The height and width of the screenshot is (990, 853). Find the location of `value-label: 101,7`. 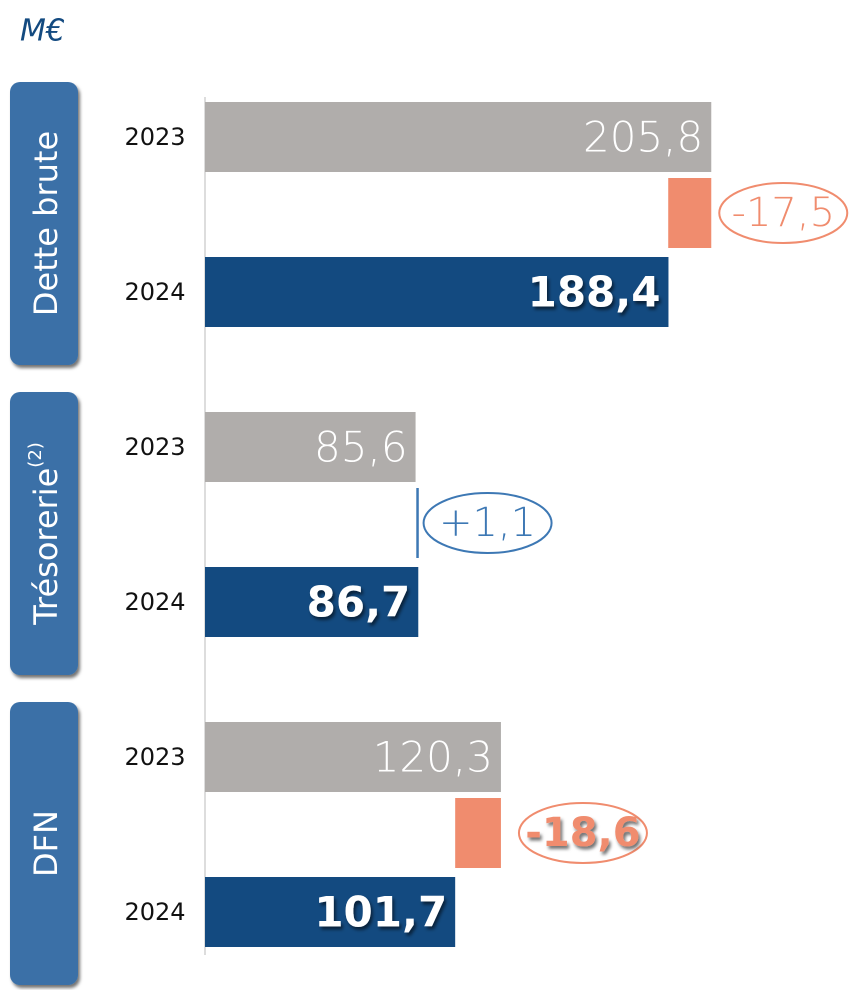

value-label: 101,7 is located at coordinates (380, 912).